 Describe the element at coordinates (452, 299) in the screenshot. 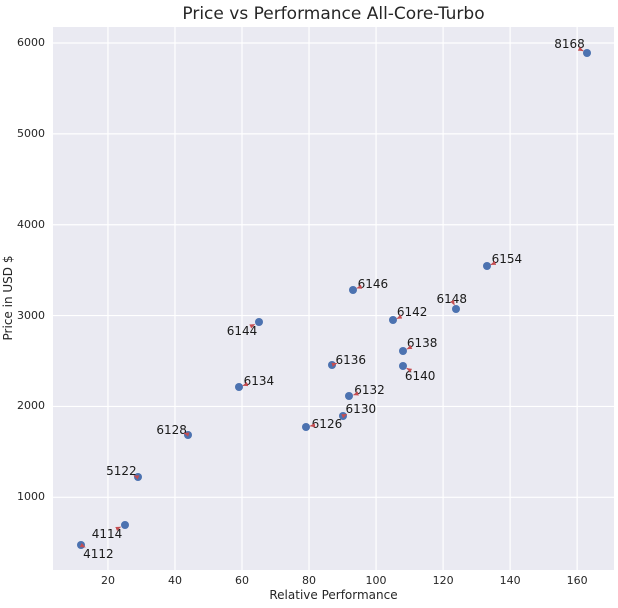

I see `point-label-6148: 6148` at that location.